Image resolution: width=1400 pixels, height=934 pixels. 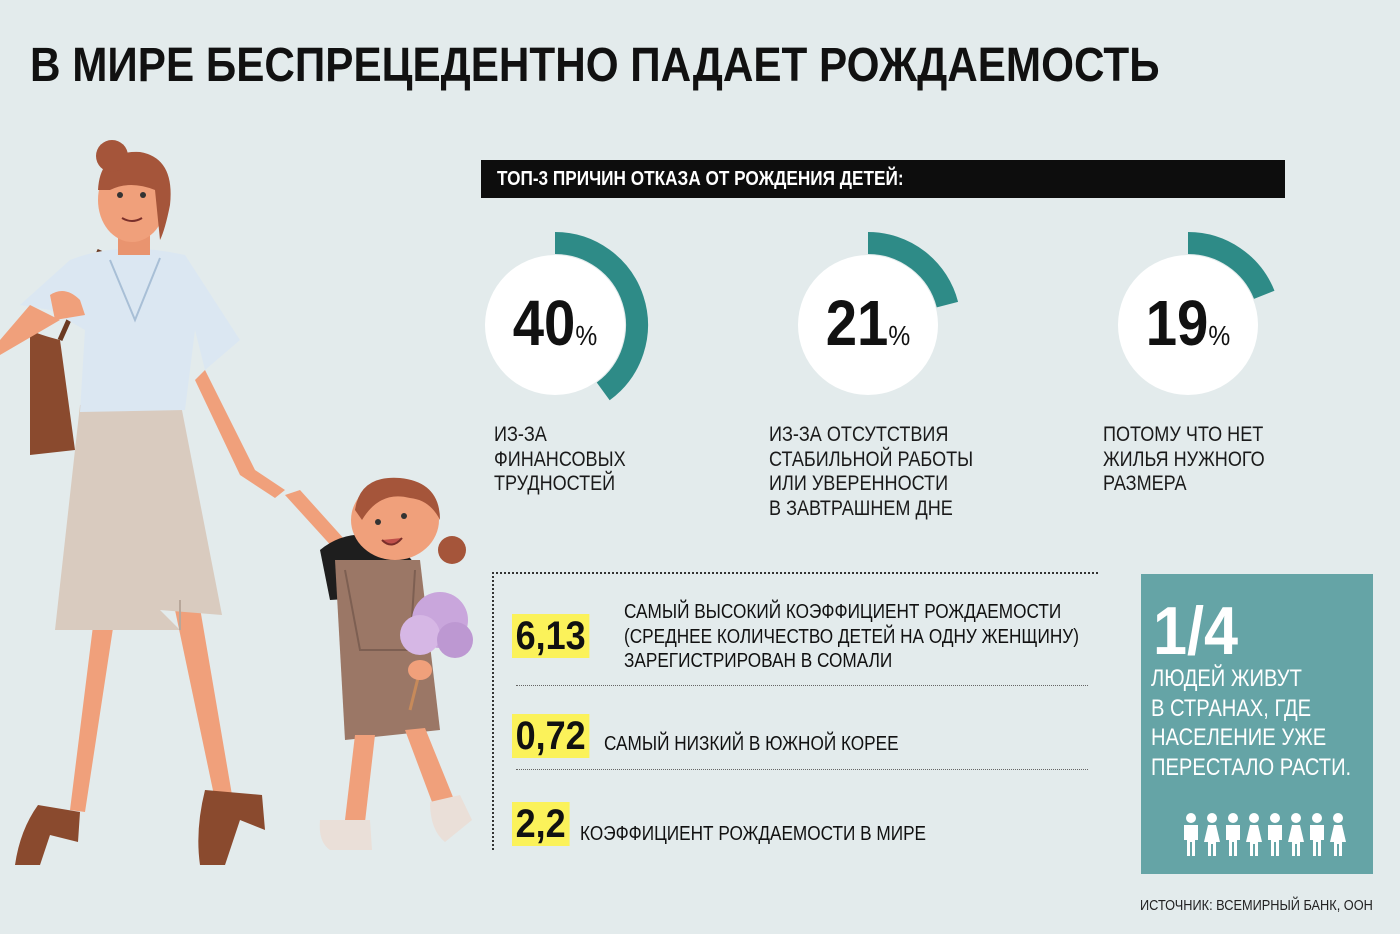 I want to click on quarter-value: 1/4, so click(x=1196, y=631).